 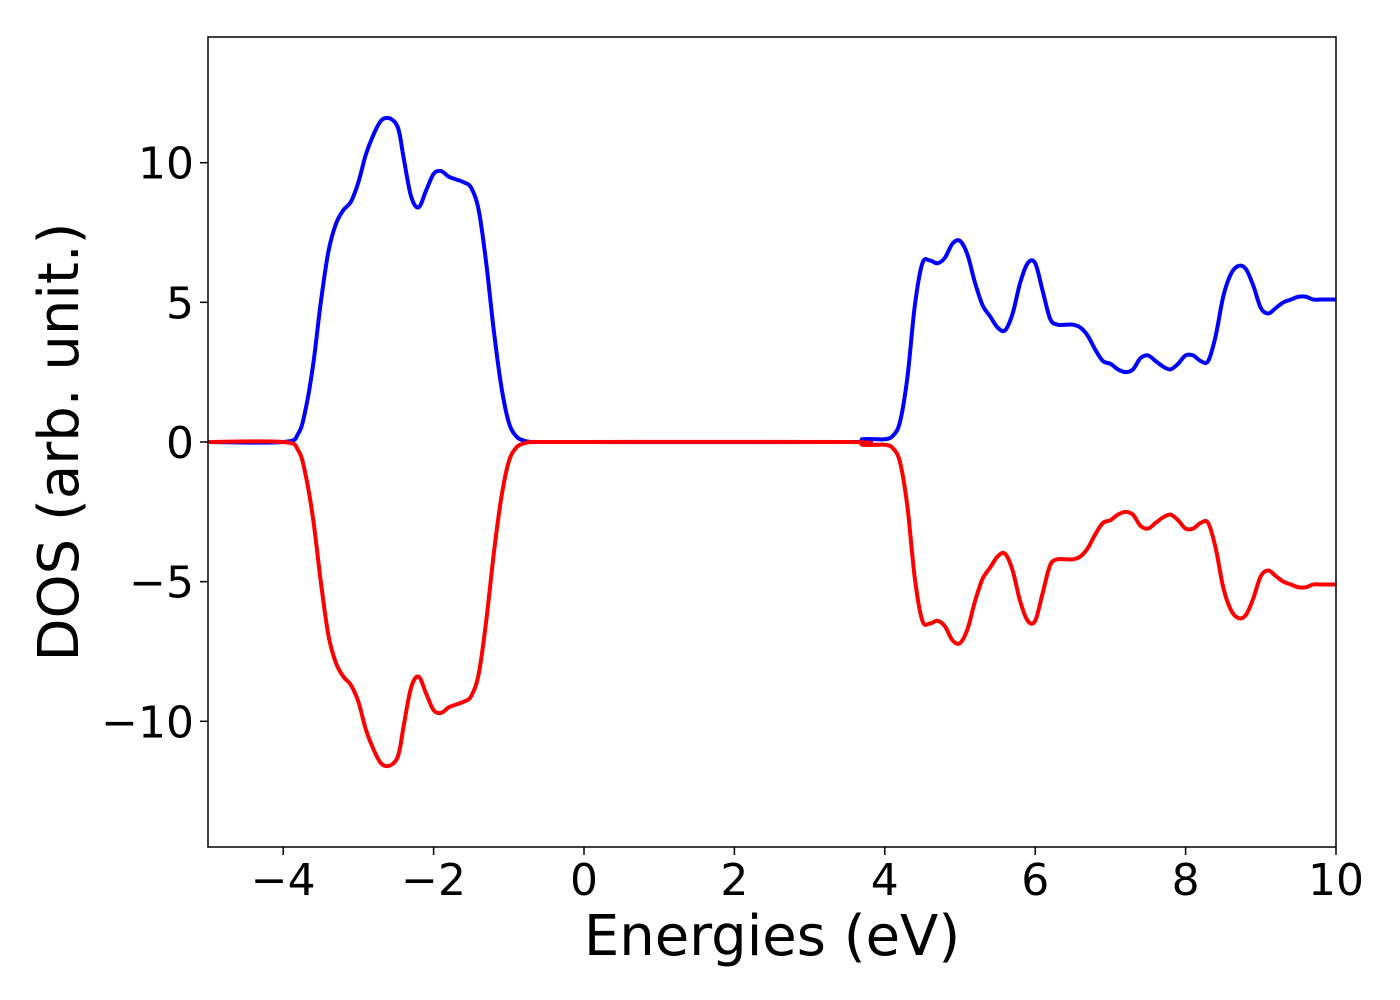 I want to click on y-tick-label: 5, so click(x=180, y=303).